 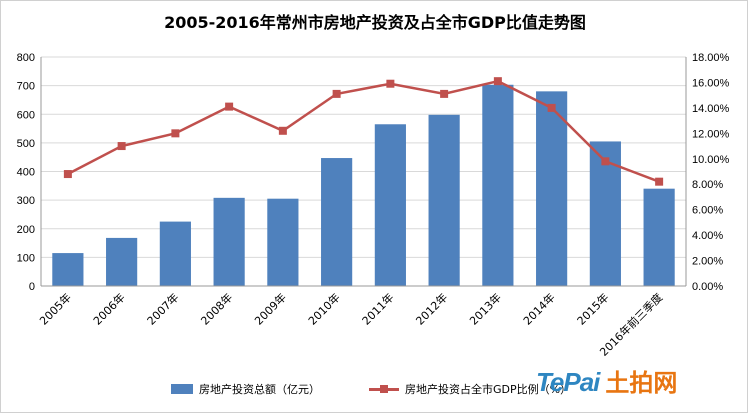 I want to click on x-tick-label: 2008年, so click(x=216, y=308).